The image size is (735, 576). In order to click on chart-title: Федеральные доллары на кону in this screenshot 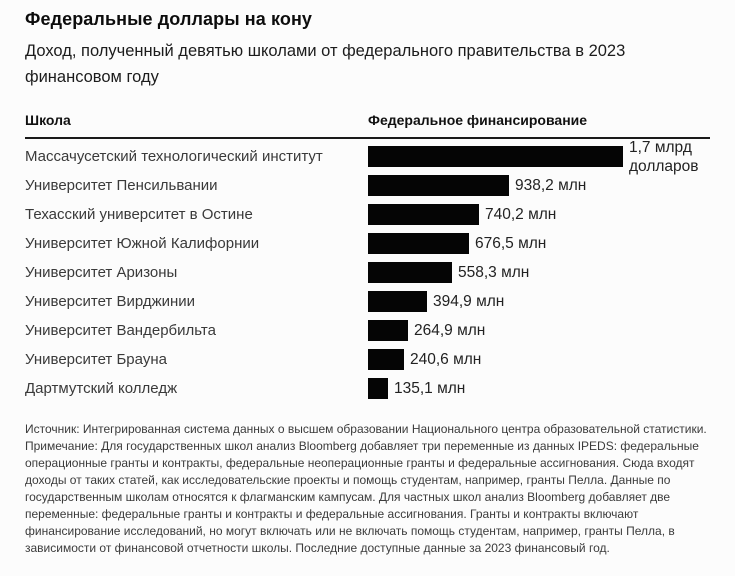, I will do `click(169, 19)`.